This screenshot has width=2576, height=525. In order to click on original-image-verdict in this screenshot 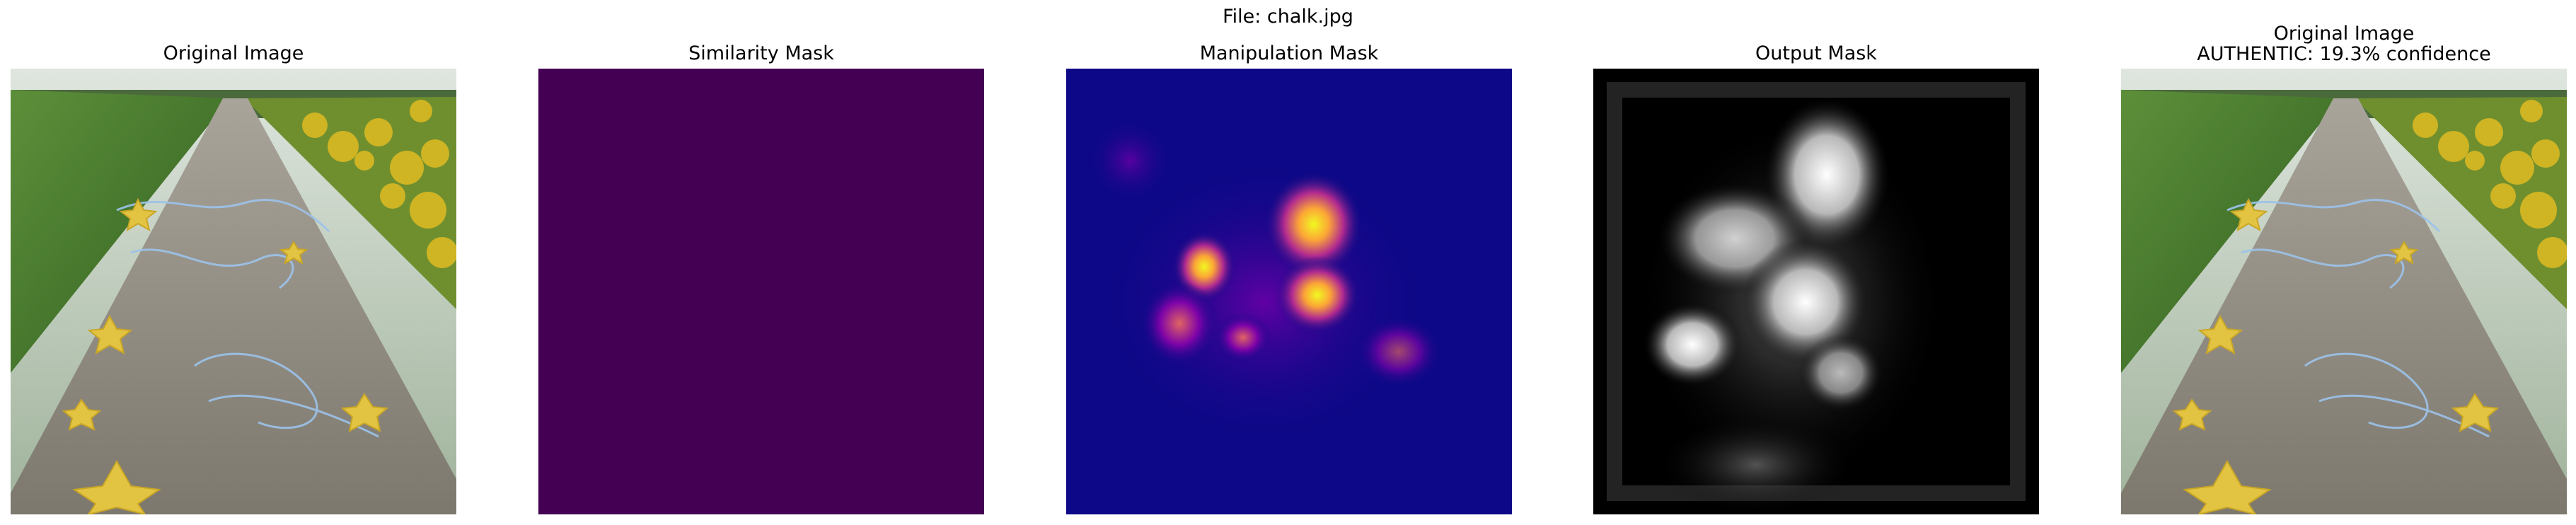, I will do `click(2344, 291)`.